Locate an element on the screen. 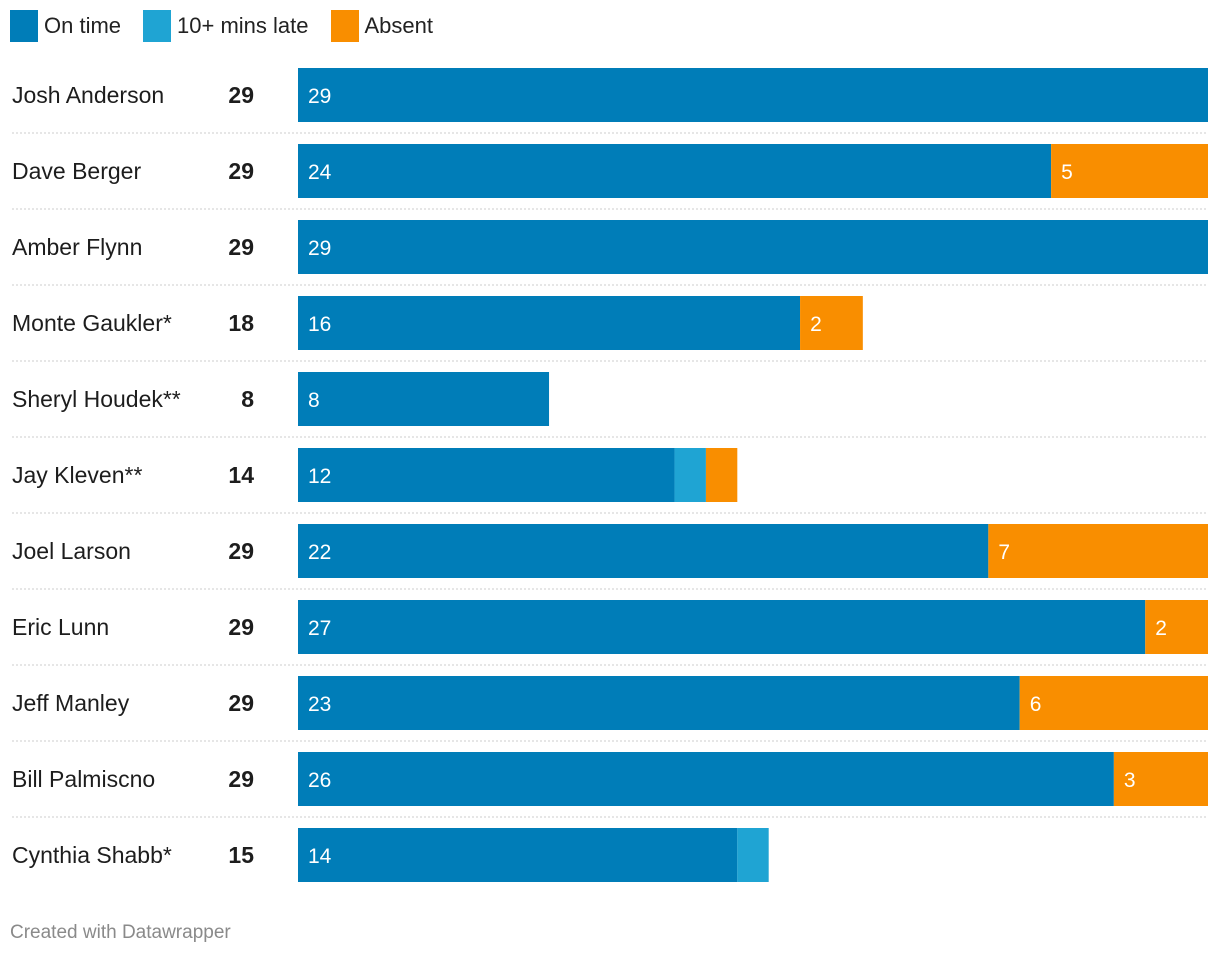 The image size is (1220, 960). row-name-josh-anderson: Josh Anderson is located at coordinates (88, 95).